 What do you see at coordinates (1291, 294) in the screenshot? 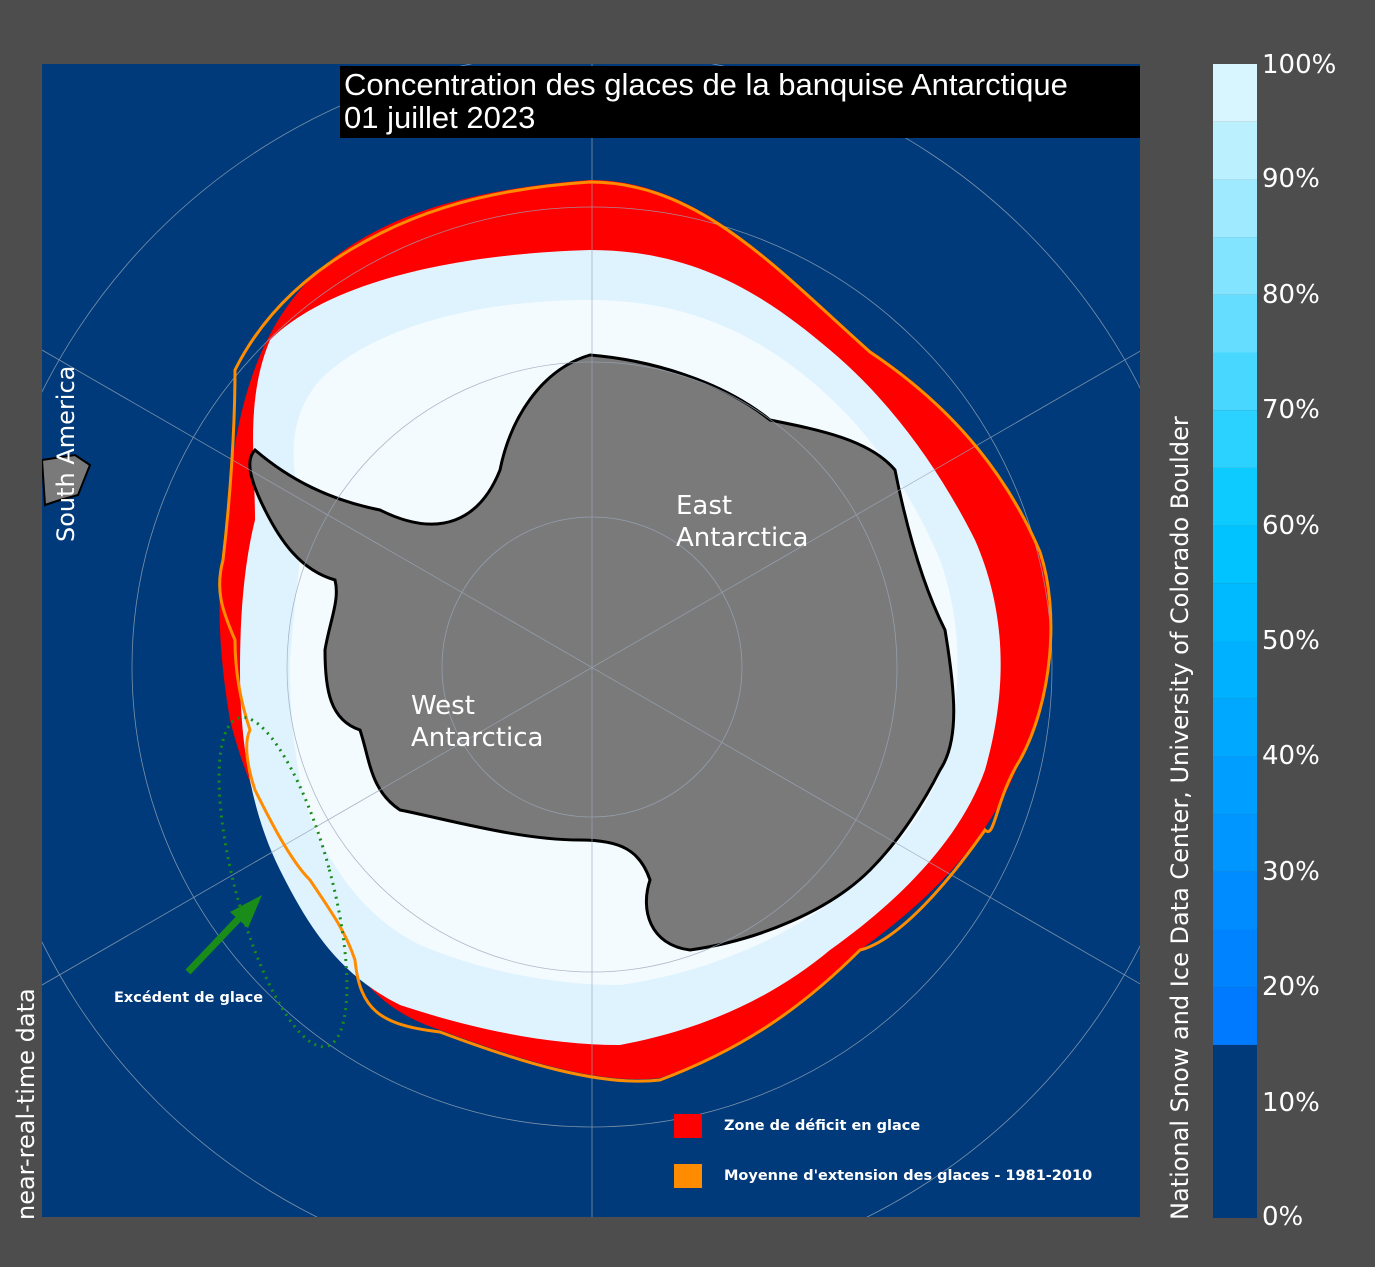
I see `colorbar-tick-label: 80%` at bounding box center [1291, 294].